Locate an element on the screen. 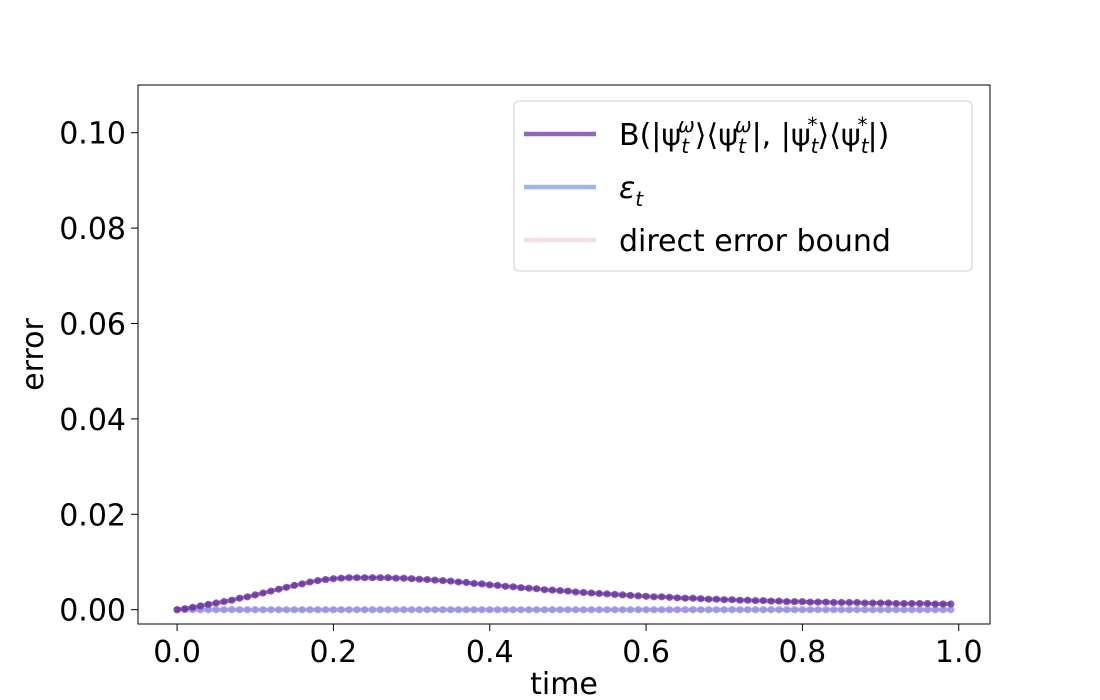 The width and height of the screenshot is (1100, 700). y-tick-label: 0.10 is located at coordinates (92, 134).